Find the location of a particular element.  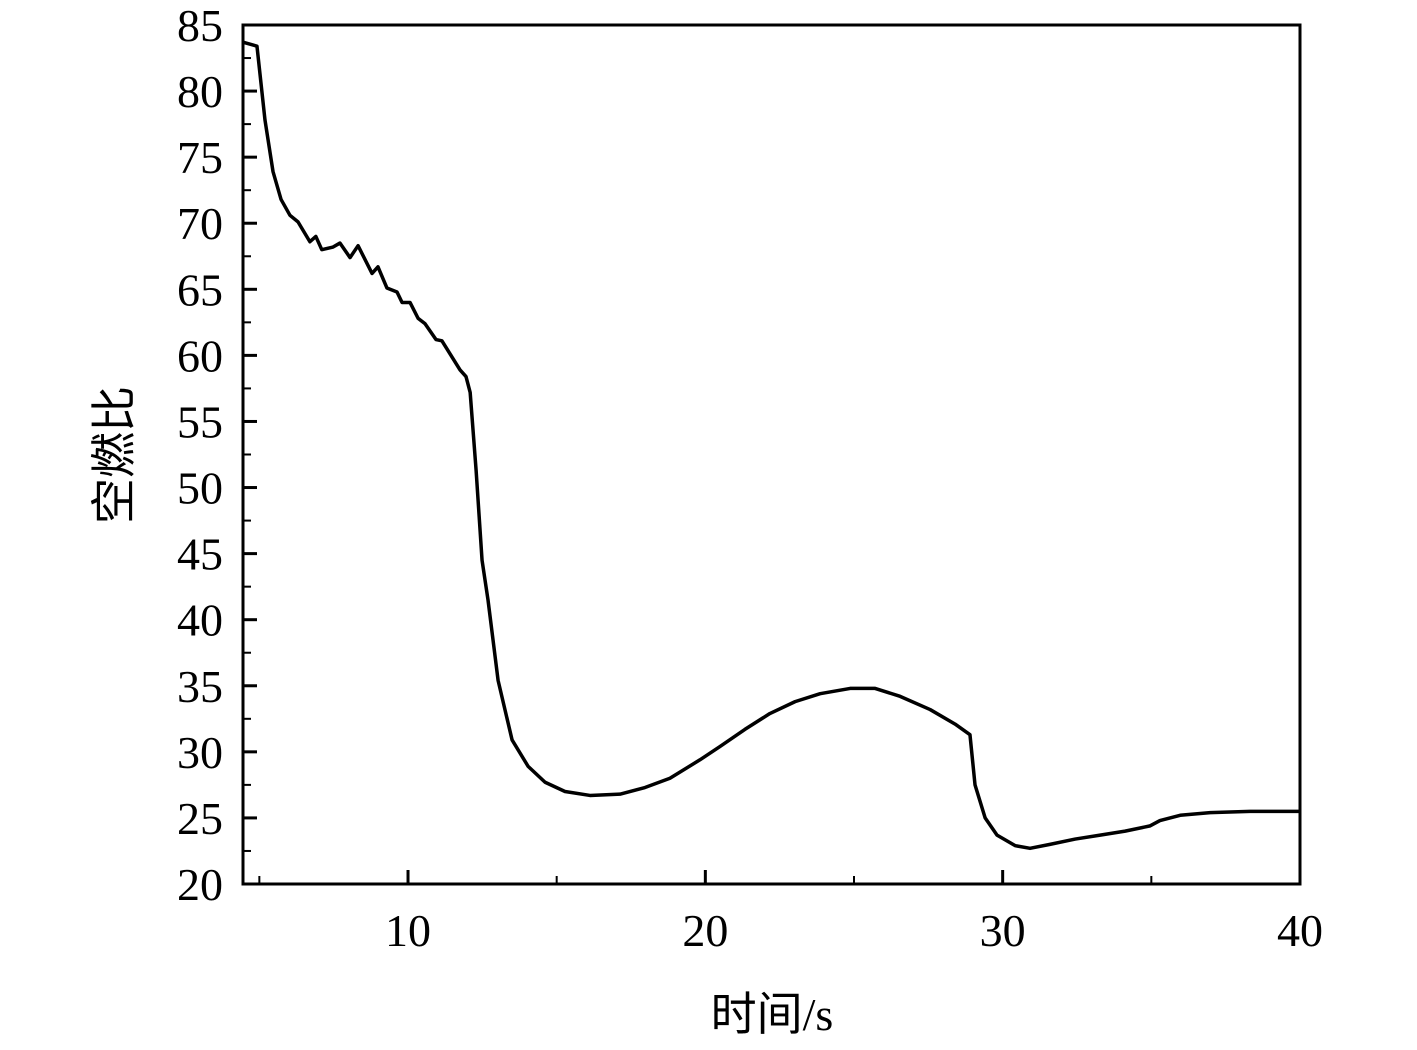

y-tick-label: 50 is located at coordinates (200, 488).